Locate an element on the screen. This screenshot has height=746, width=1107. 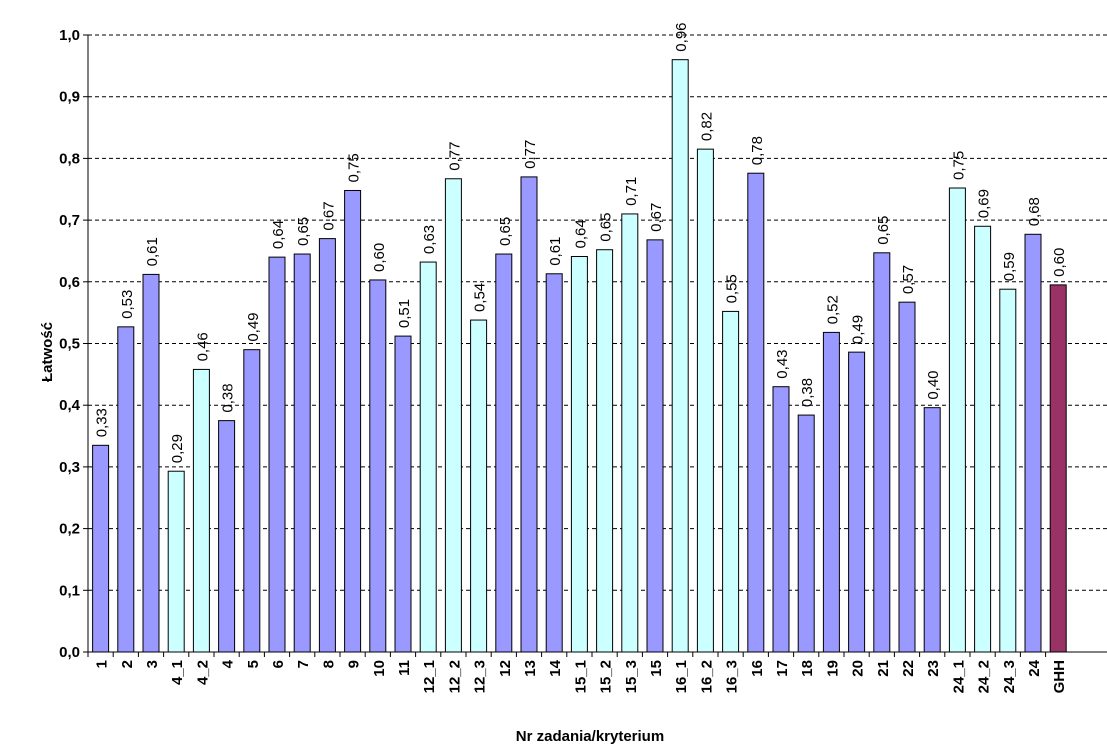
y-tick-label: 0,7 is located at coordinates (69, 220).